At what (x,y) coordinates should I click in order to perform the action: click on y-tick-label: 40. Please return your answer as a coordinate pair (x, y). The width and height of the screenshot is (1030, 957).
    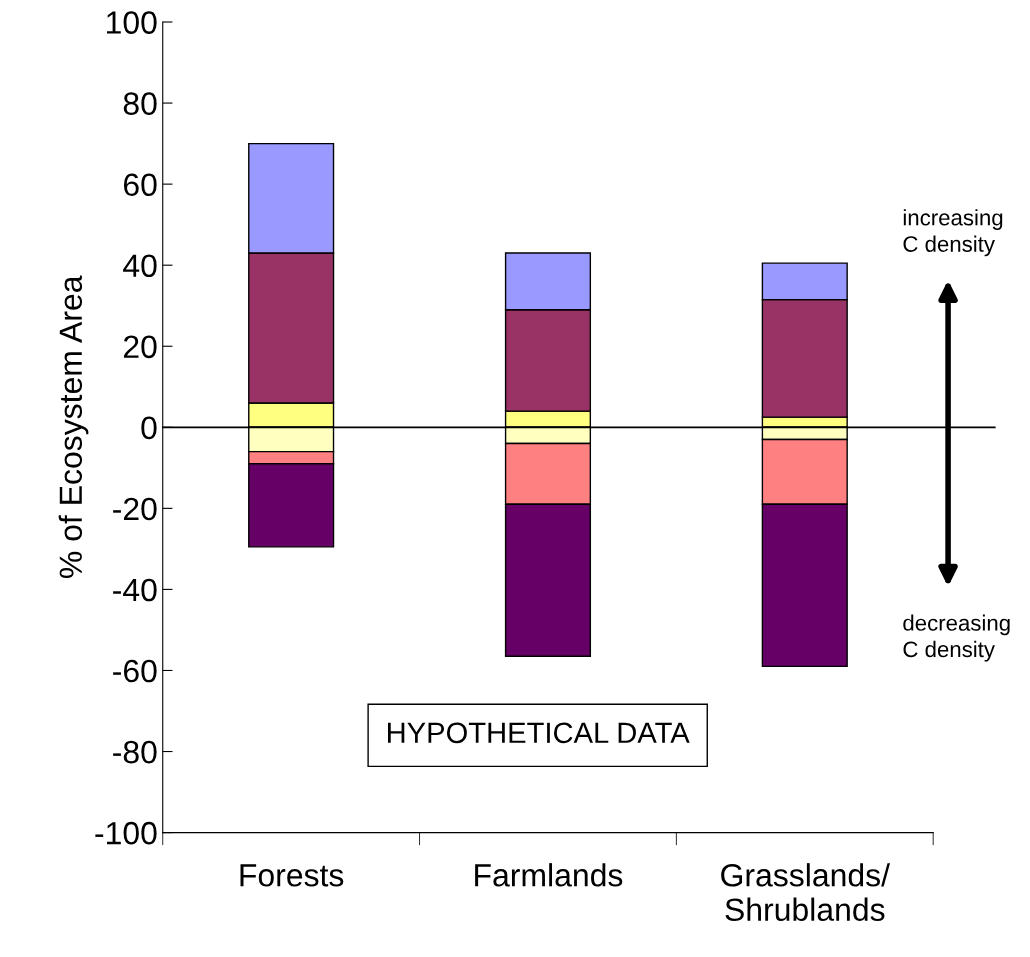
    Looking at the image, I should click on (140, 266).